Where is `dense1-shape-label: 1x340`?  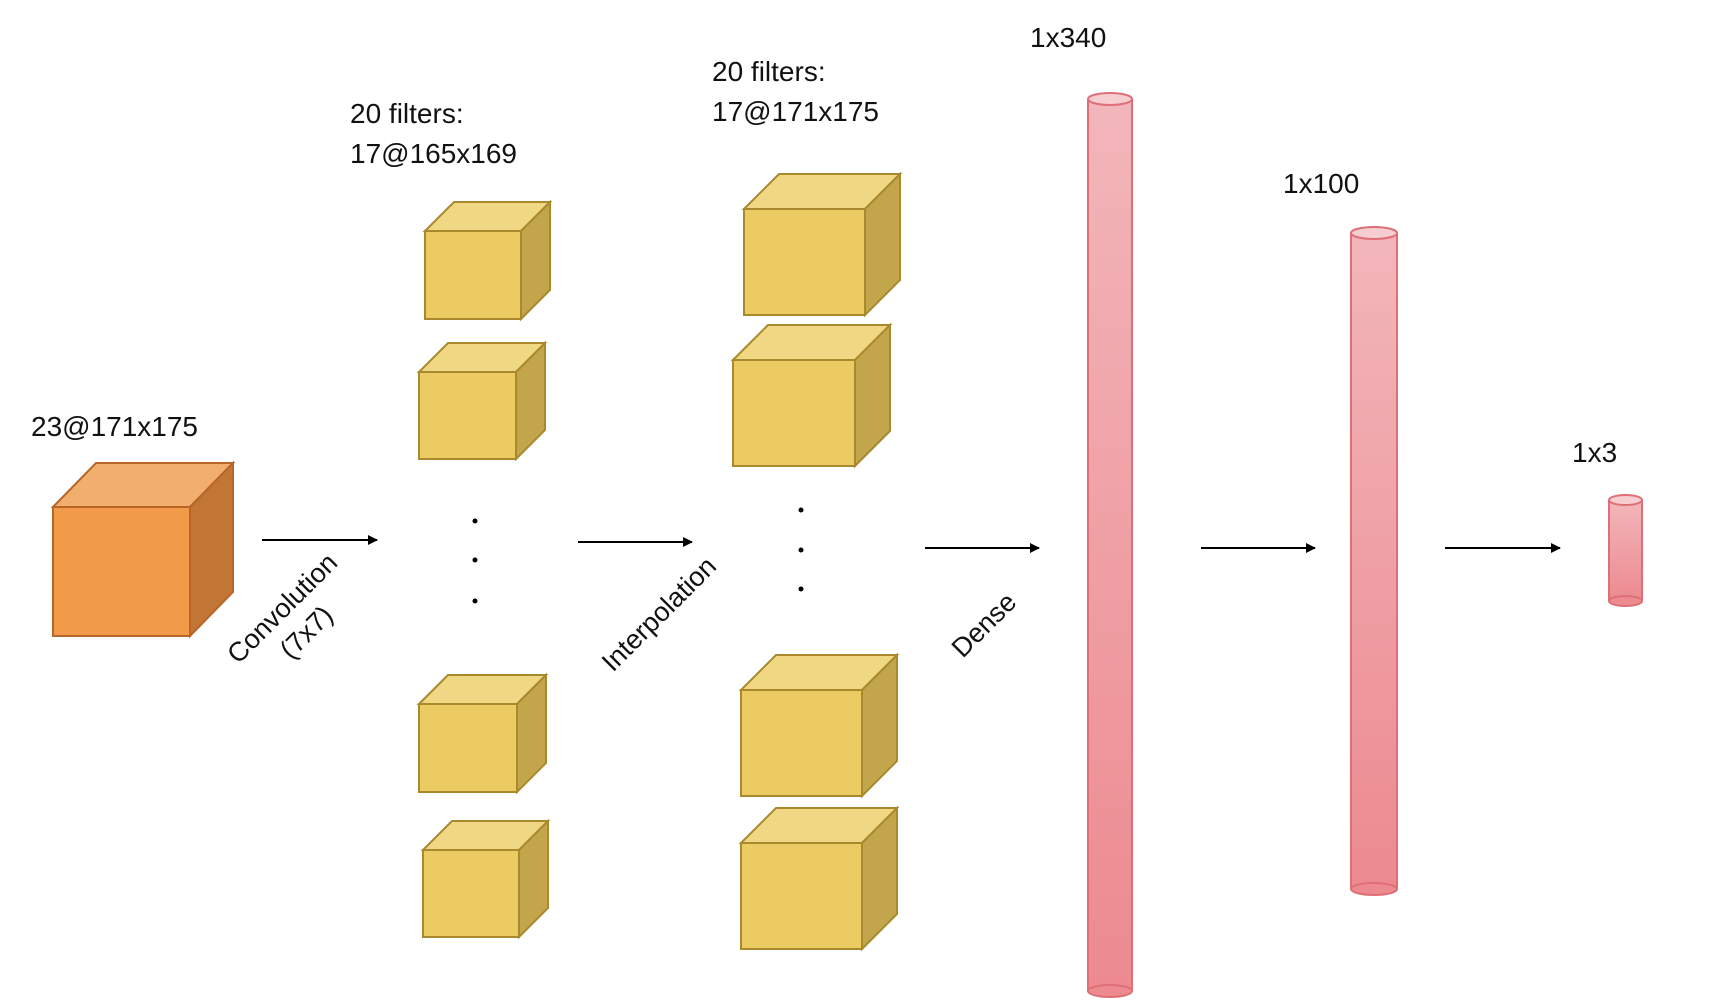 dense1-shape-label: 1x340 is located at coordinates (1068, 37).